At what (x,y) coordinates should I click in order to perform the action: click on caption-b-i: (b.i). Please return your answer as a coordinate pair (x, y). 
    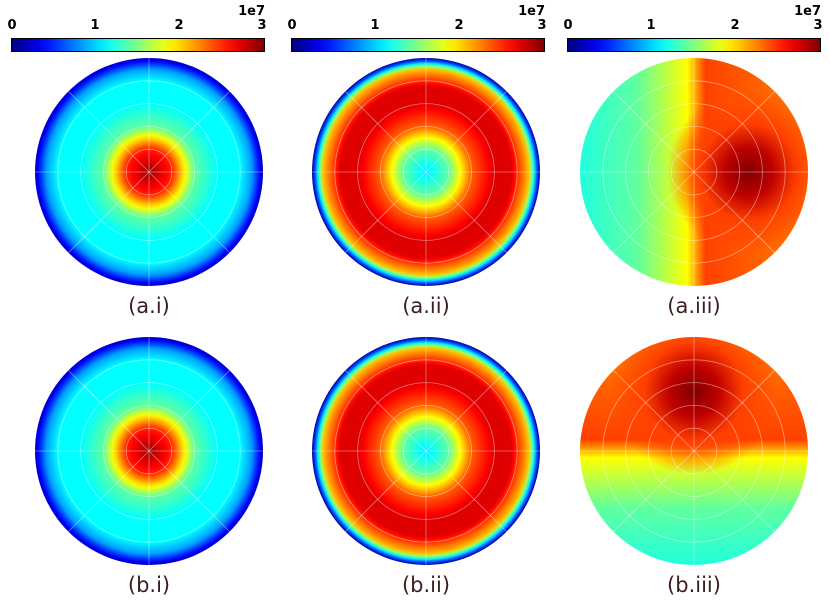
    Looking at the image, I should click on (149, 585).